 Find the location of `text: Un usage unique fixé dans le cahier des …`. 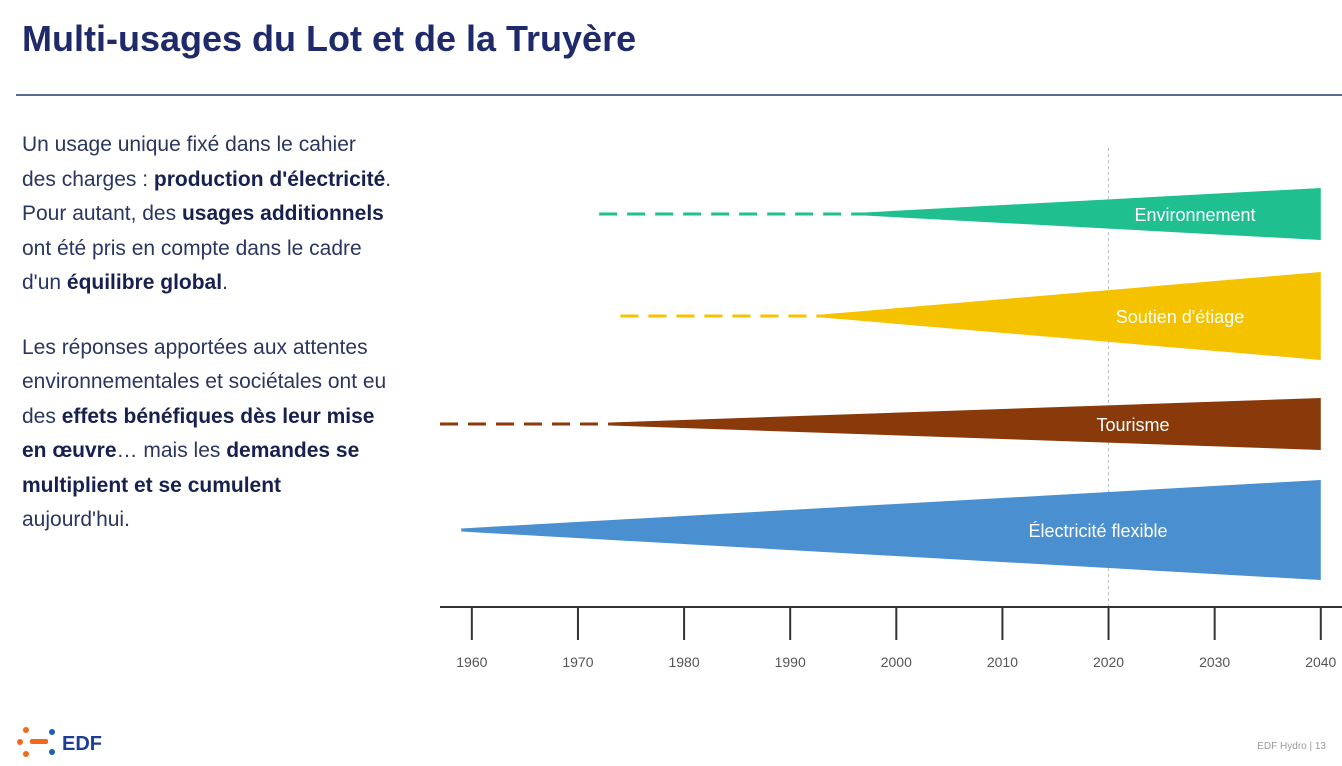

text: Un usage unique fixé dans le cahier des … is located at coordinates (189, 162).